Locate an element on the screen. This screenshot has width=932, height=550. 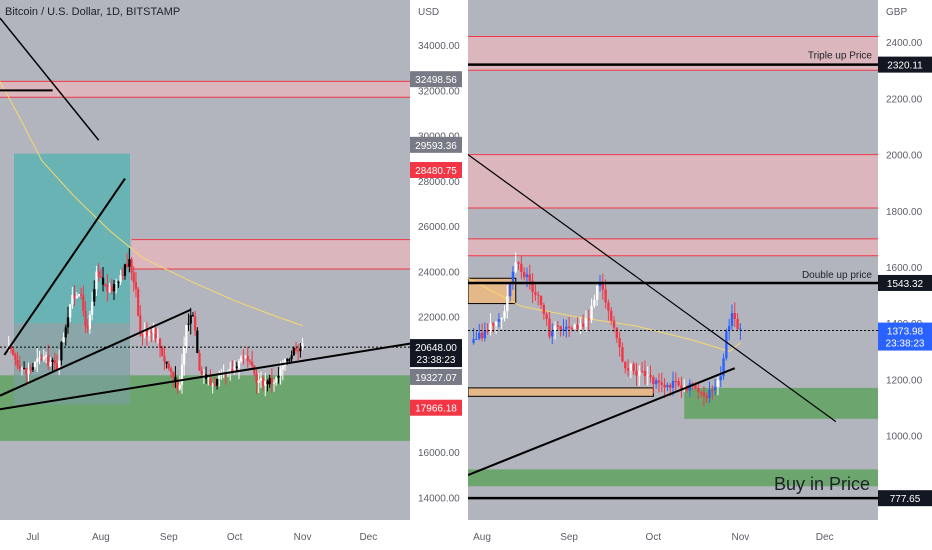
time-axis is located at coordinates (673, 535).